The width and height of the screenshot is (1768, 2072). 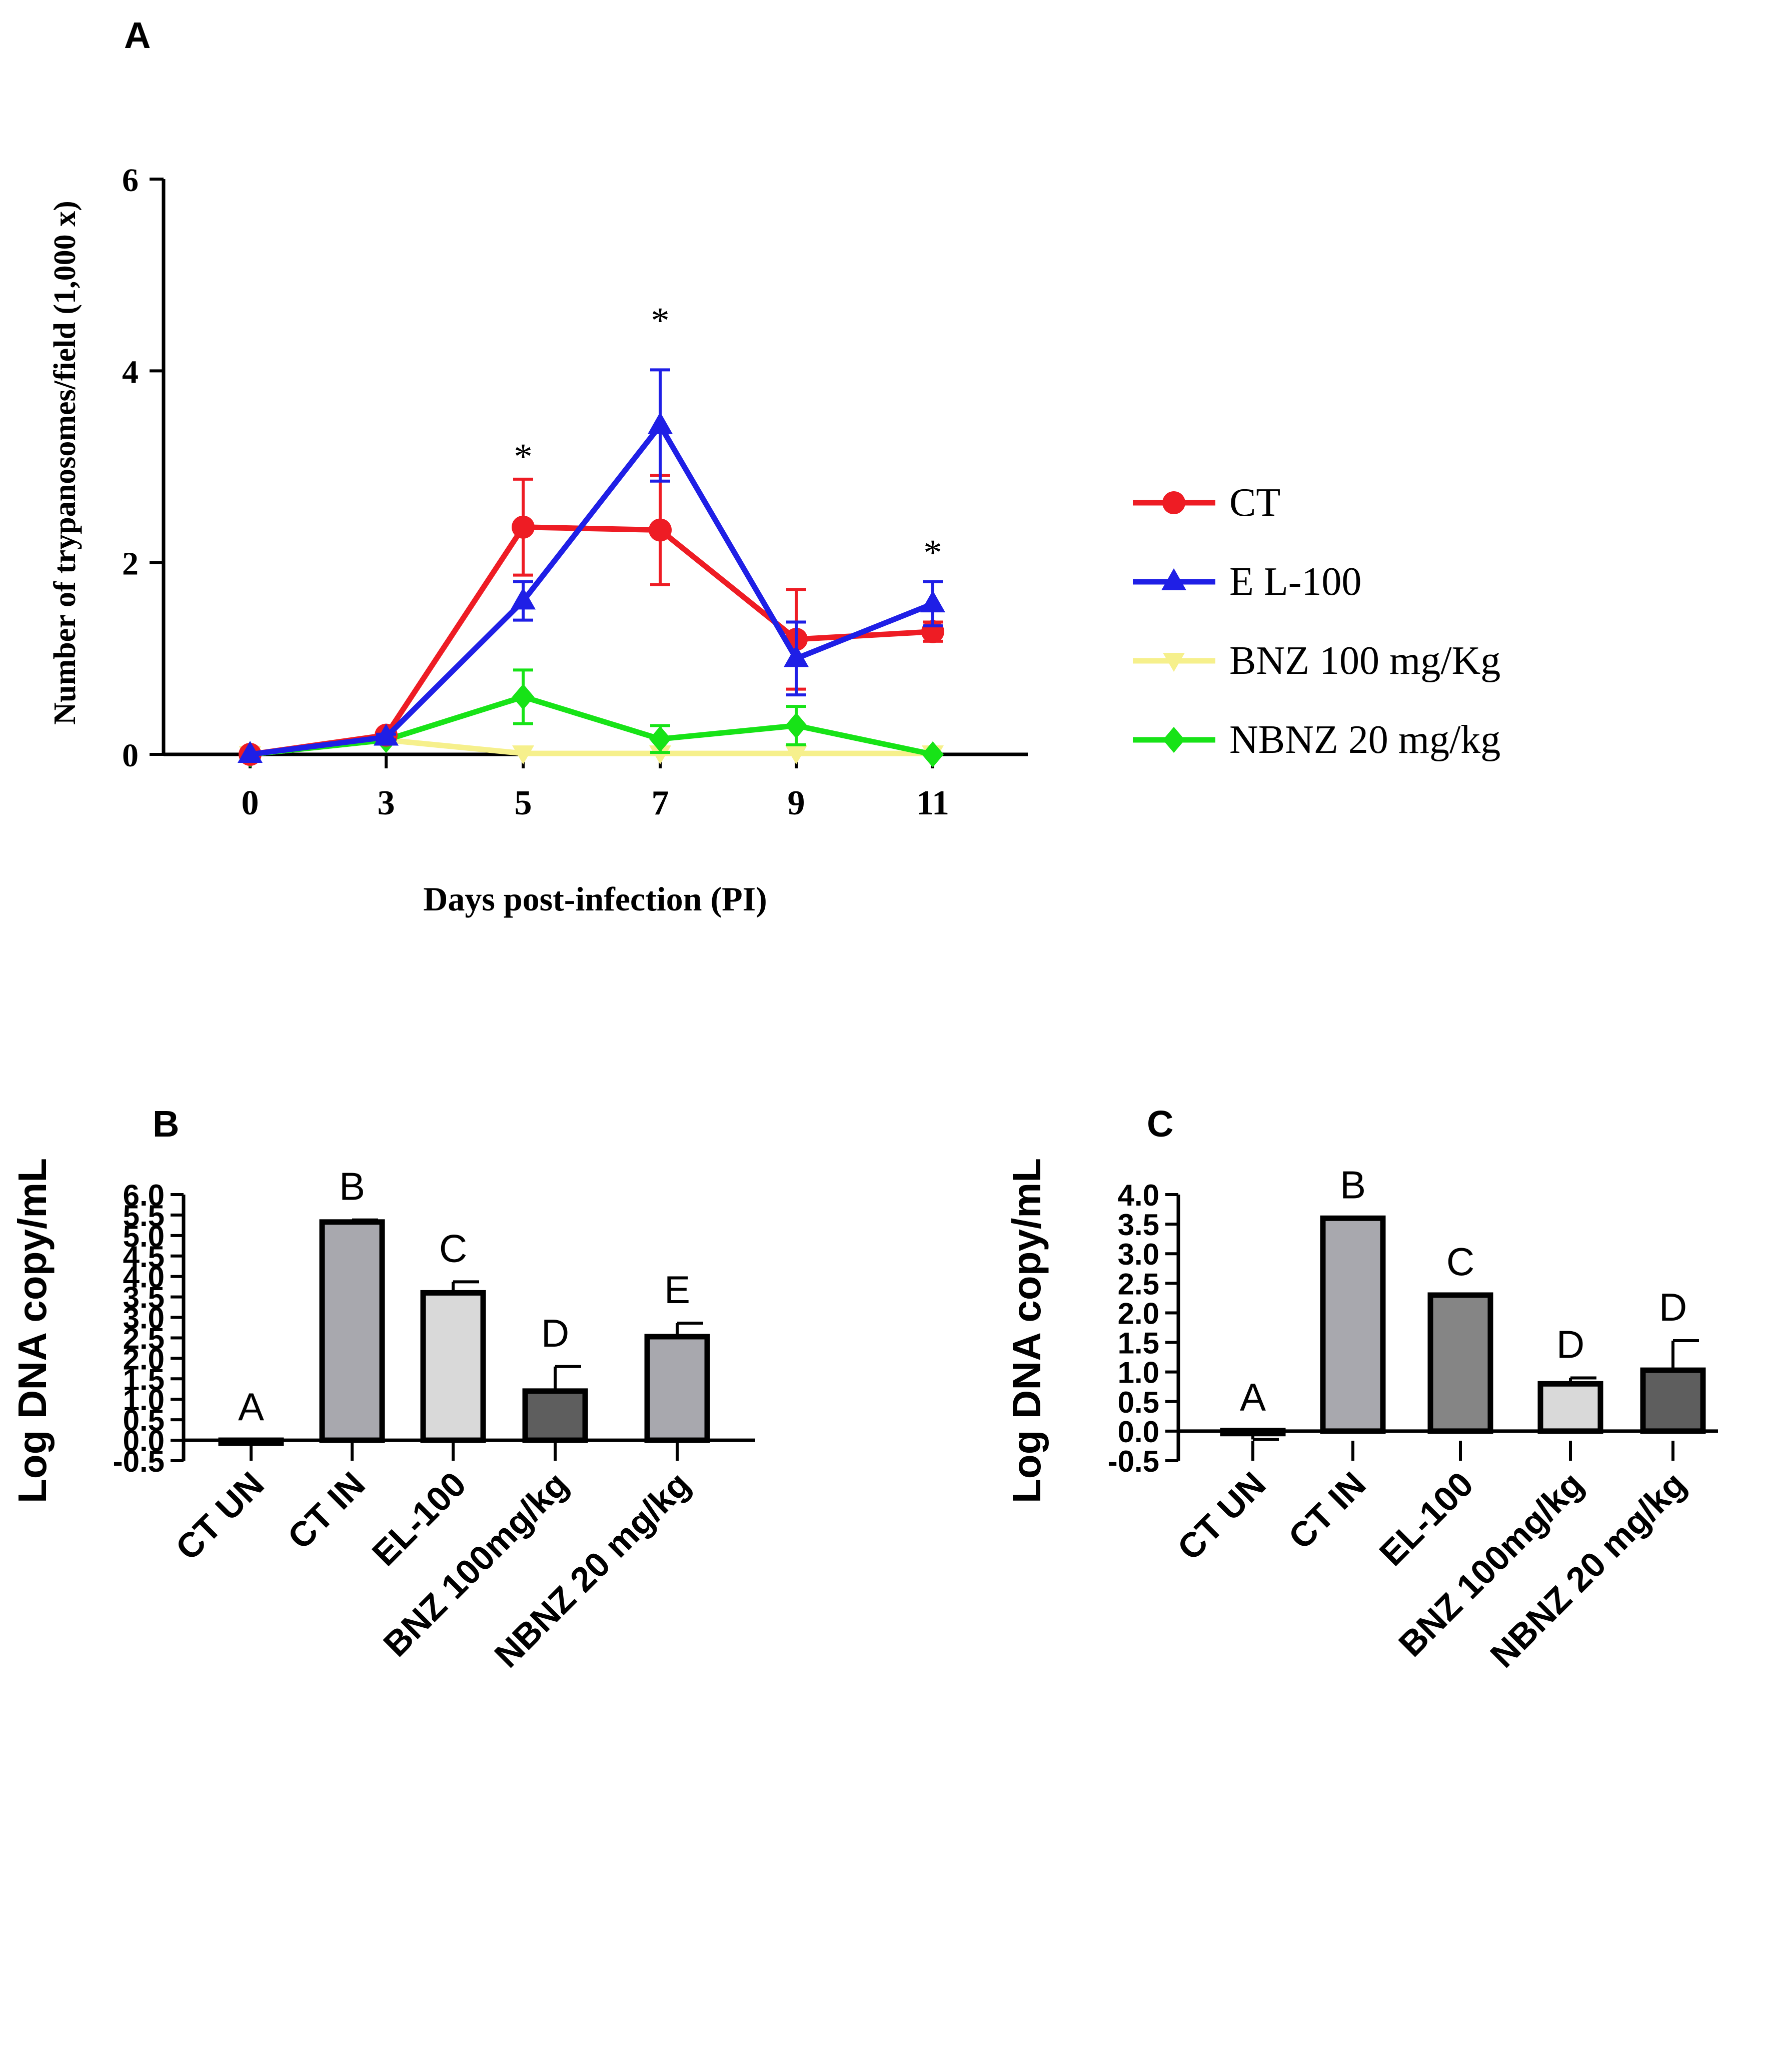 I want to click on y-tick-label: 6, so click(x=130, y=181).